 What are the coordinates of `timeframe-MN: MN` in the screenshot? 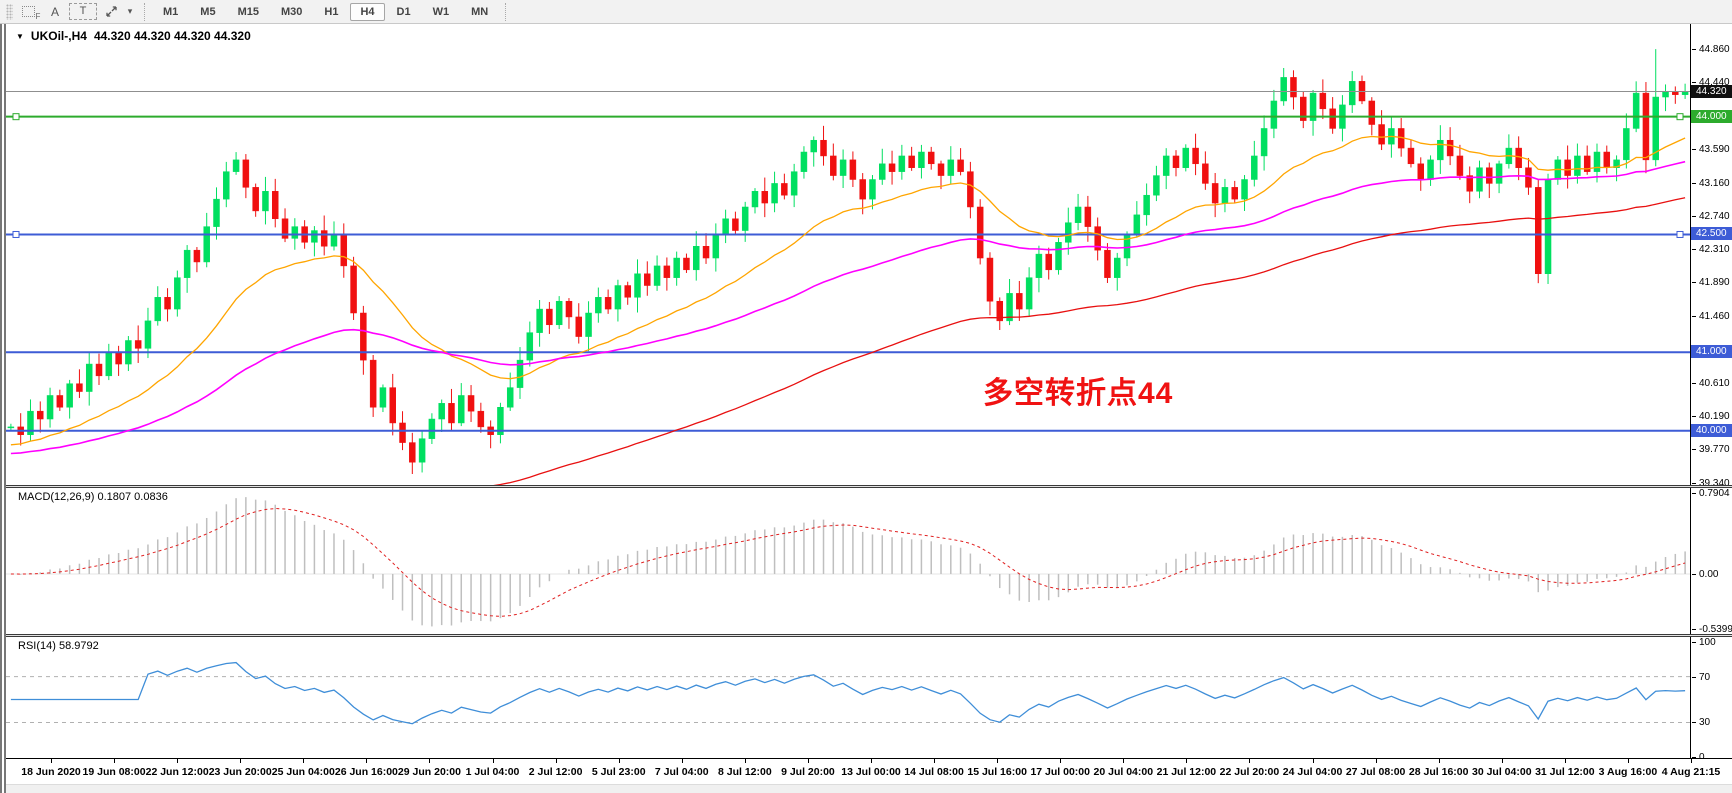 It's located at (480, 11).